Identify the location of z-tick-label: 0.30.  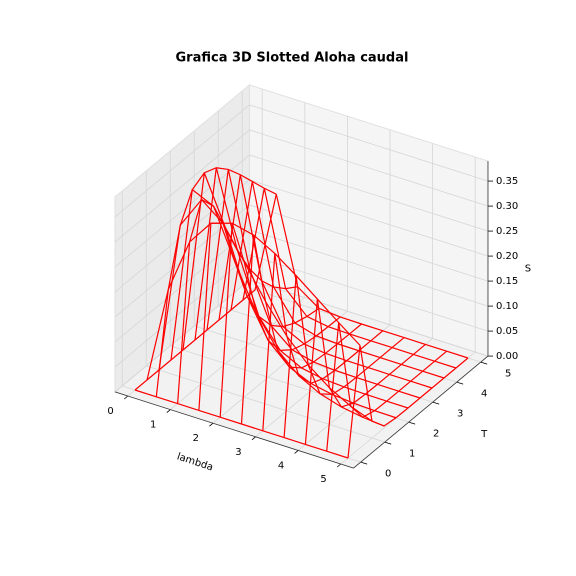
(507, 206).